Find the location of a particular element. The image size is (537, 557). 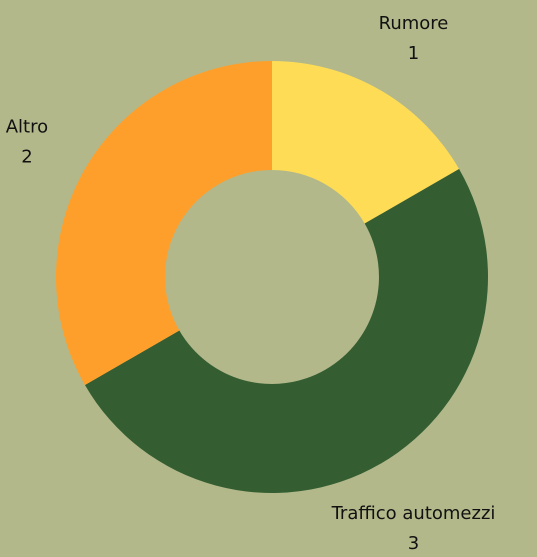

slice-value: 1 is located at coordinates (413, 53).